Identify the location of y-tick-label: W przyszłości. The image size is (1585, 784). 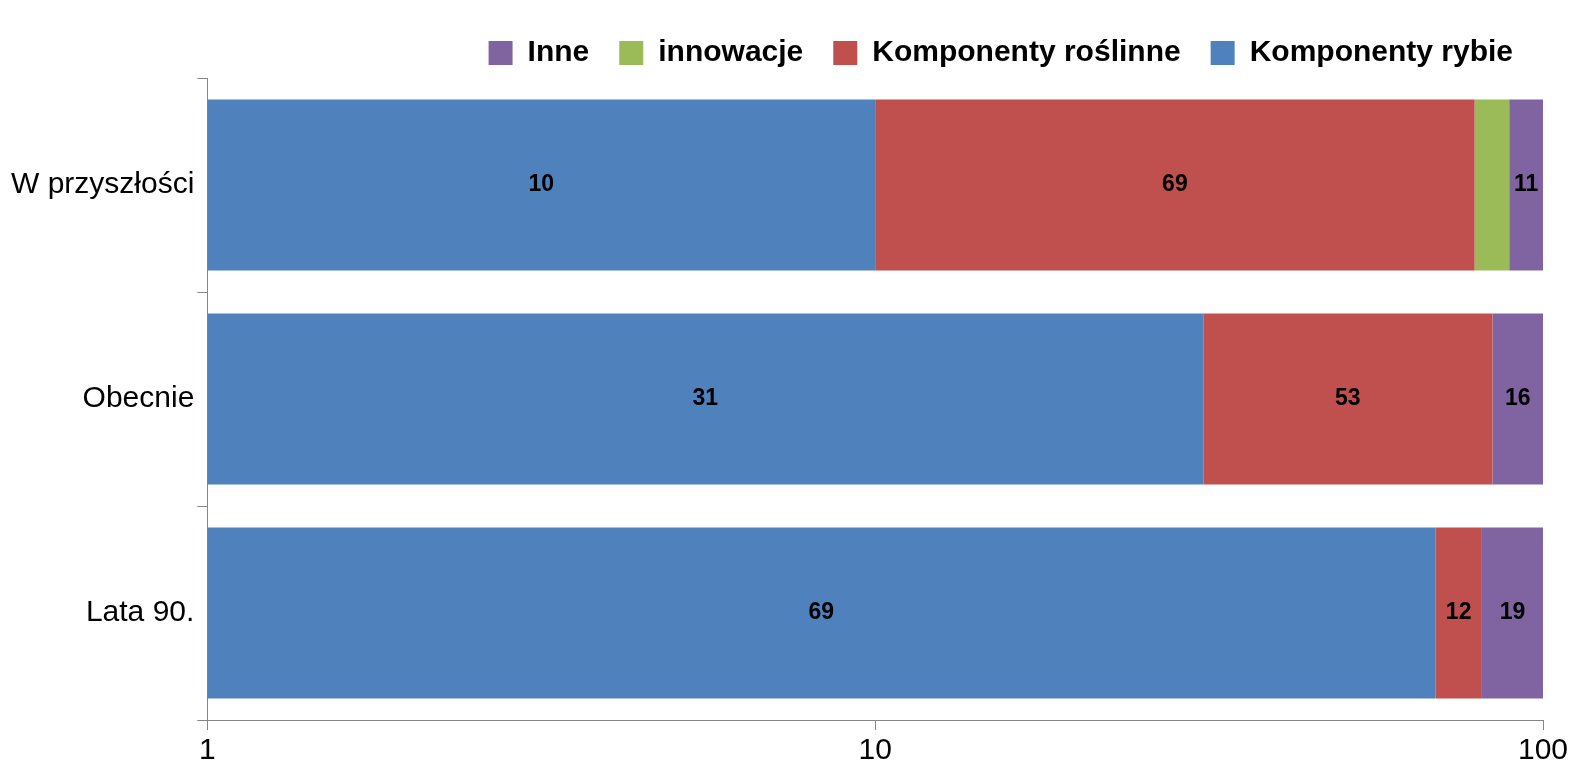
(103, 183).